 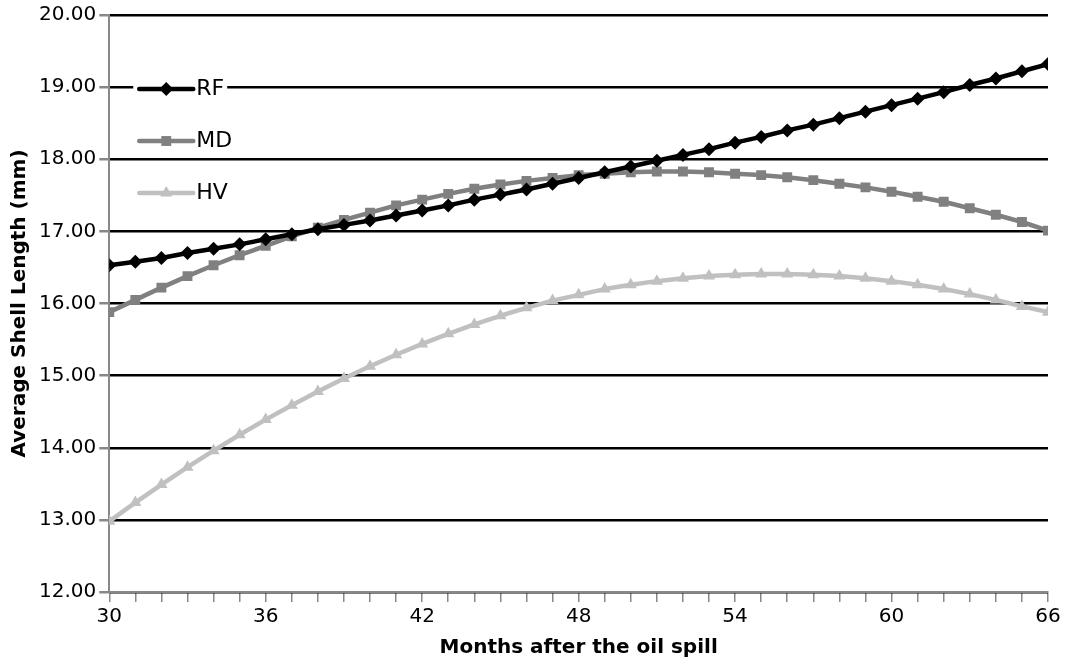 What do you see at coordinates (67, 157) in the screenshot?
I see `y-tick-label: 18.00` at bounding box center [67, 157].